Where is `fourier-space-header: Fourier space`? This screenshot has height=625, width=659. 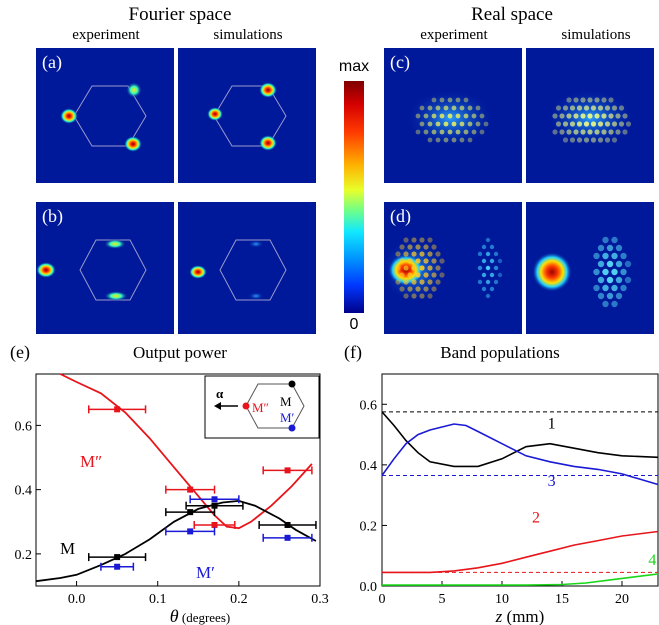
fourier-space-header: Fourier space is located at coordinates (180, 14).